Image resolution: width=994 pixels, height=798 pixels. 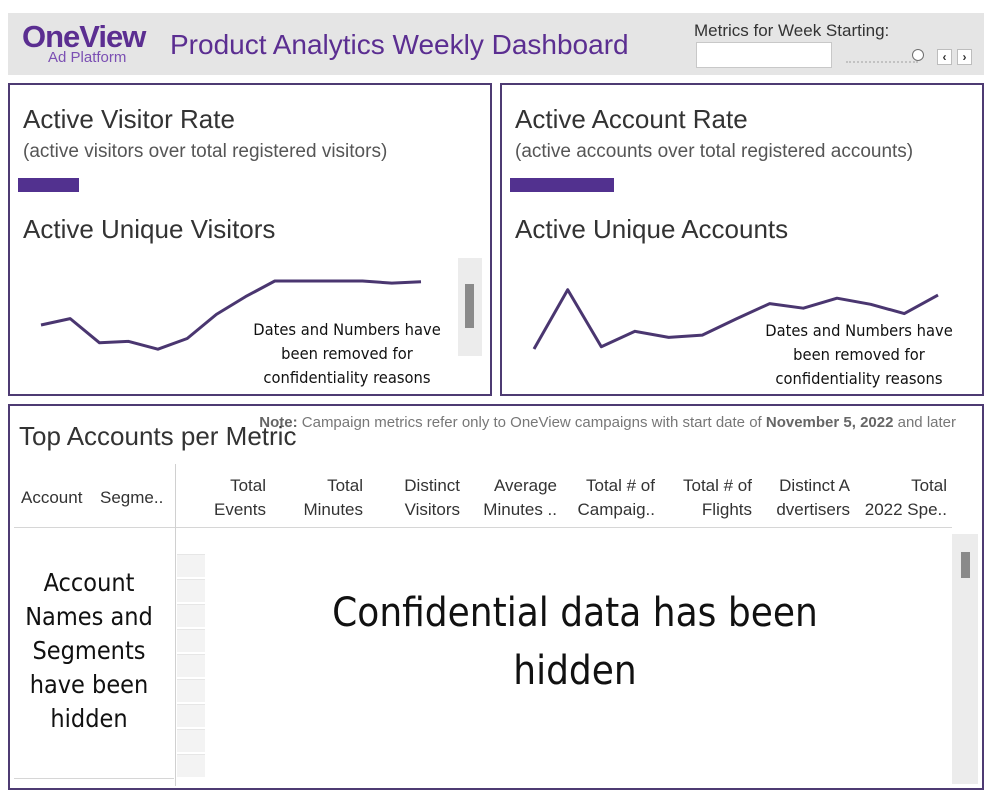 What do you see at coordinates (616, 497) in the screenshot?
I see `col-total-campaigns: Total # of Campaig..` at bounding box center [616, 497].